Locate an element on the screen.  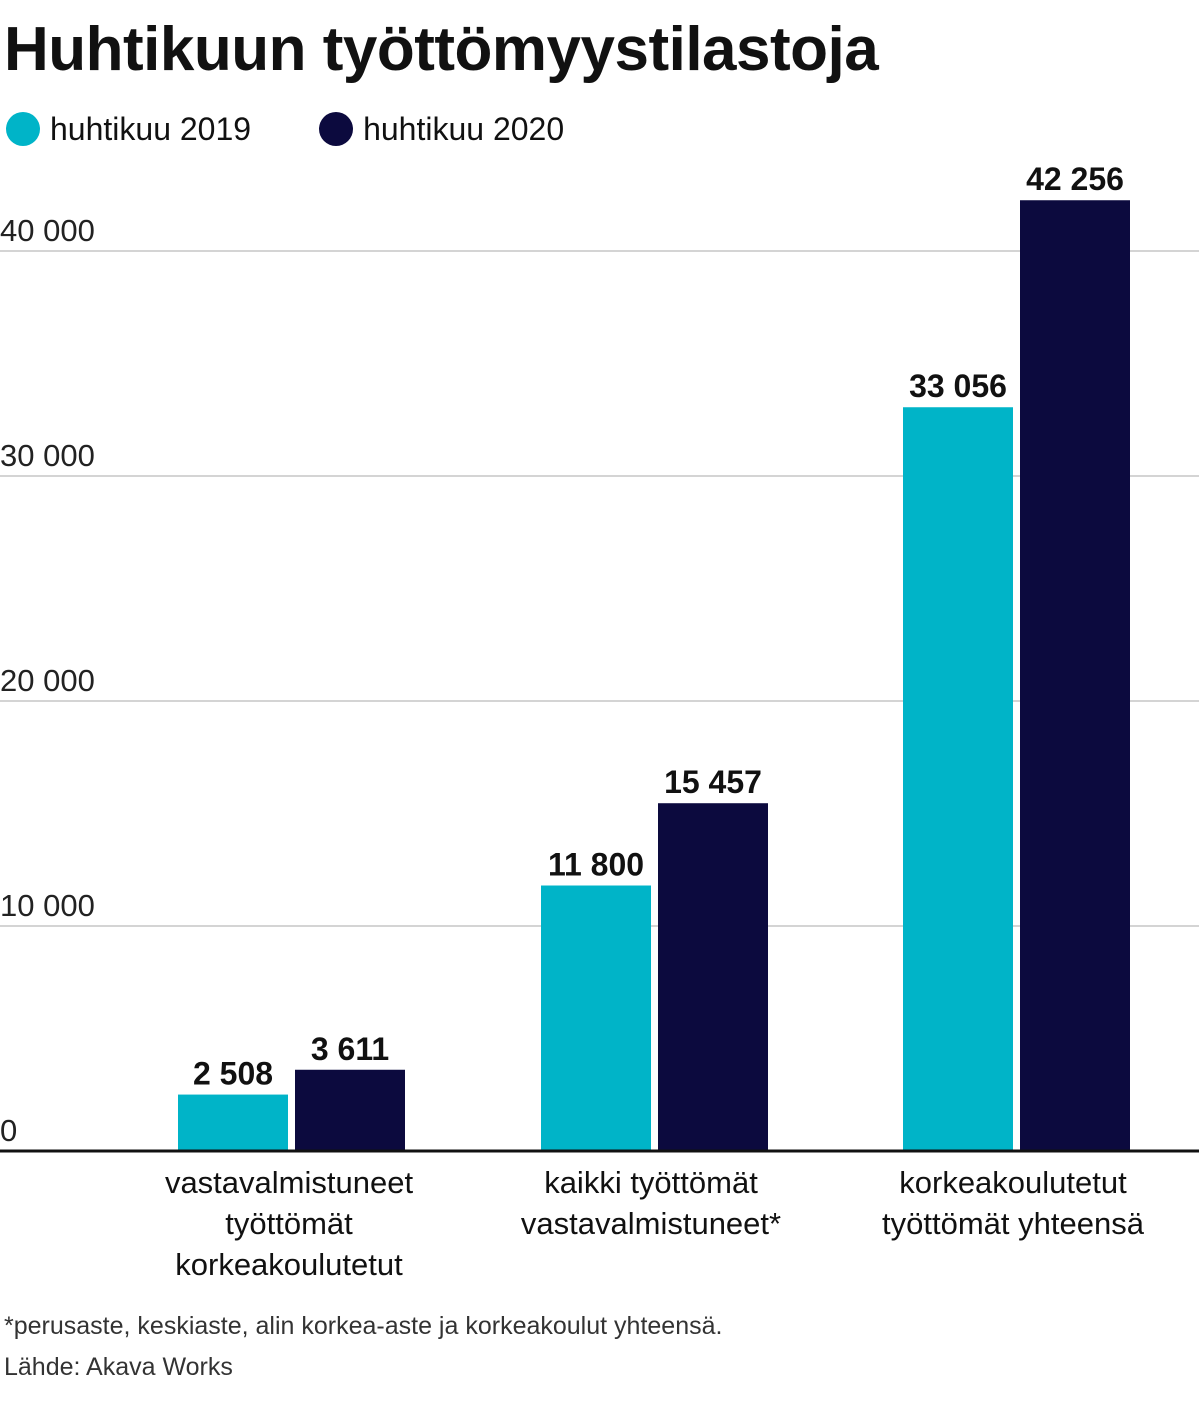
x-category-label-line: kaikki työttömät is located at coordinates (651, 1182).